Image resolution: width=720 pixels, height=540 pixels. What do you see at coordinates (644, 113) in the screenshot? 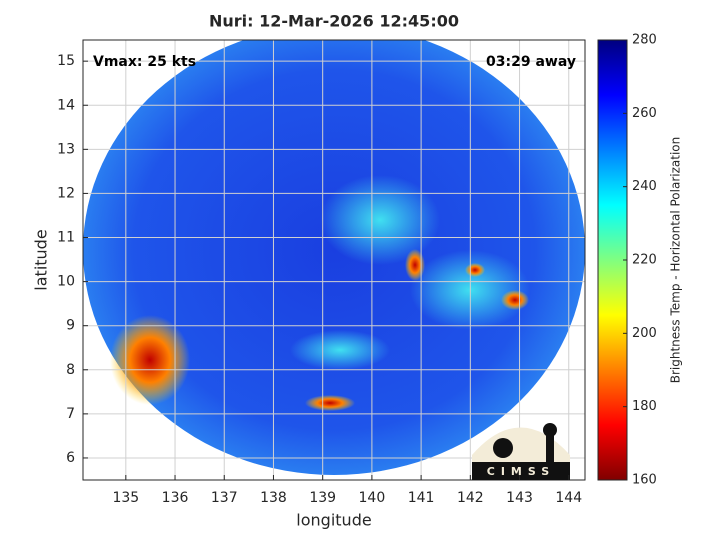
I see `colorbar-tick-label: 260` at bounding box center [644, 113].